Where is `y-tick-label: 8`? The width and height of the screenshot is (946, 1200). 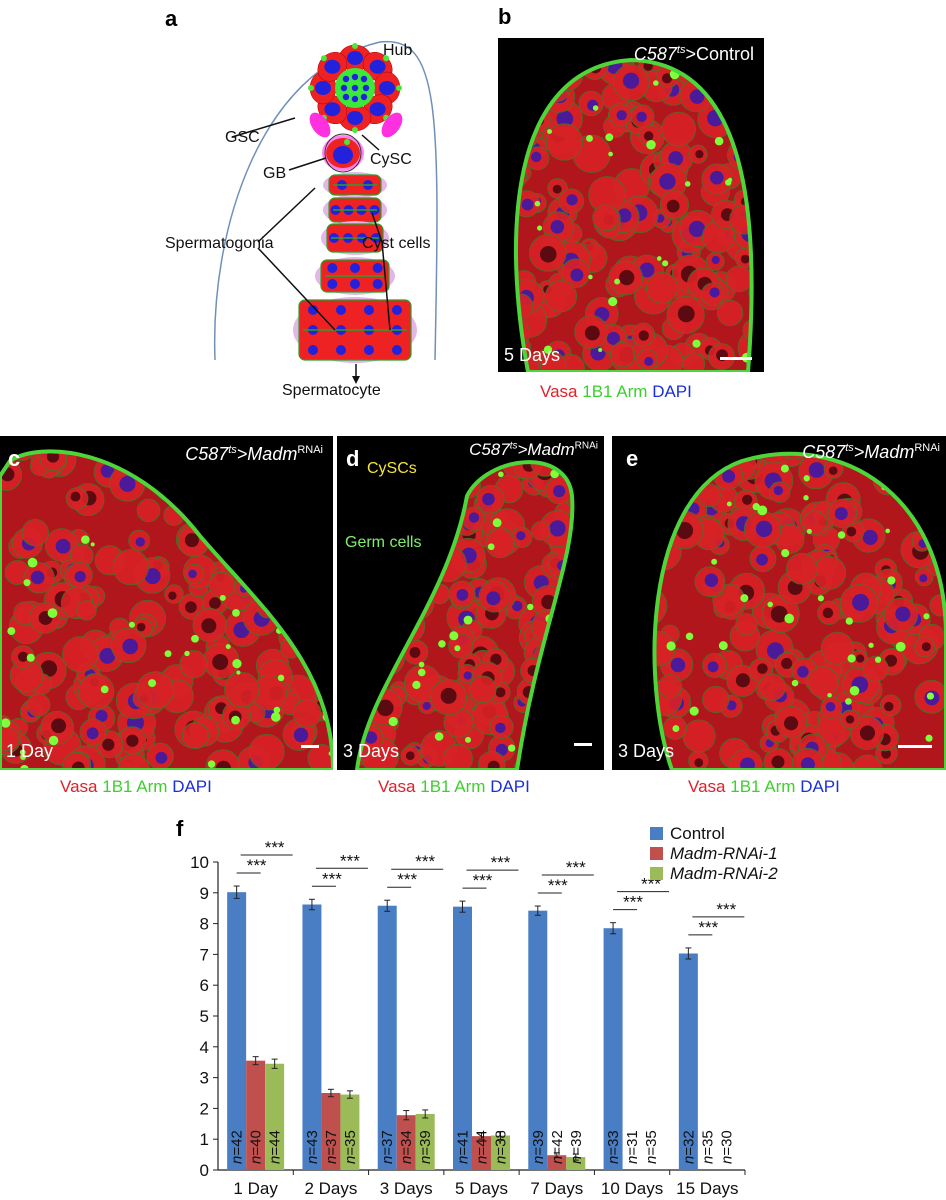
y-tick-label: 8 is located at coordinates (204, 924).